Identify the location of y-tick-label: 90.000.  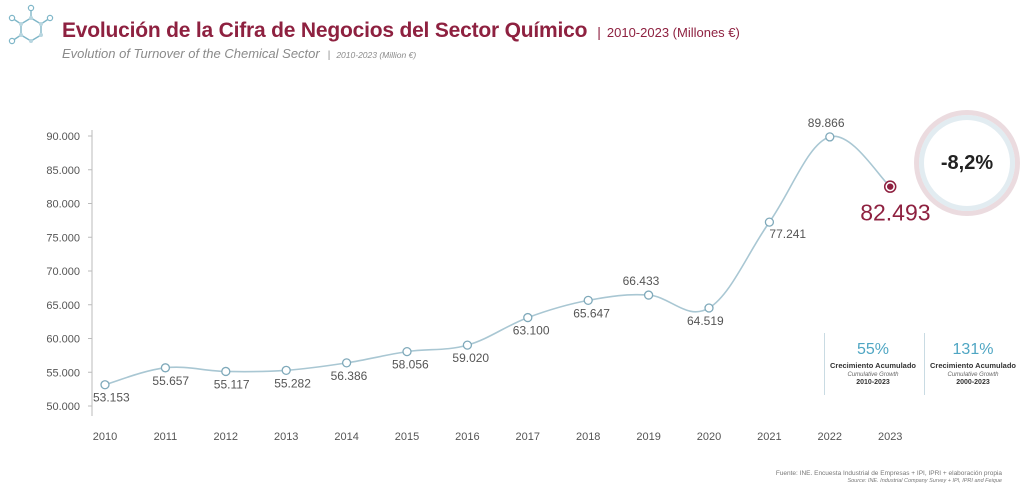
(63, 137).